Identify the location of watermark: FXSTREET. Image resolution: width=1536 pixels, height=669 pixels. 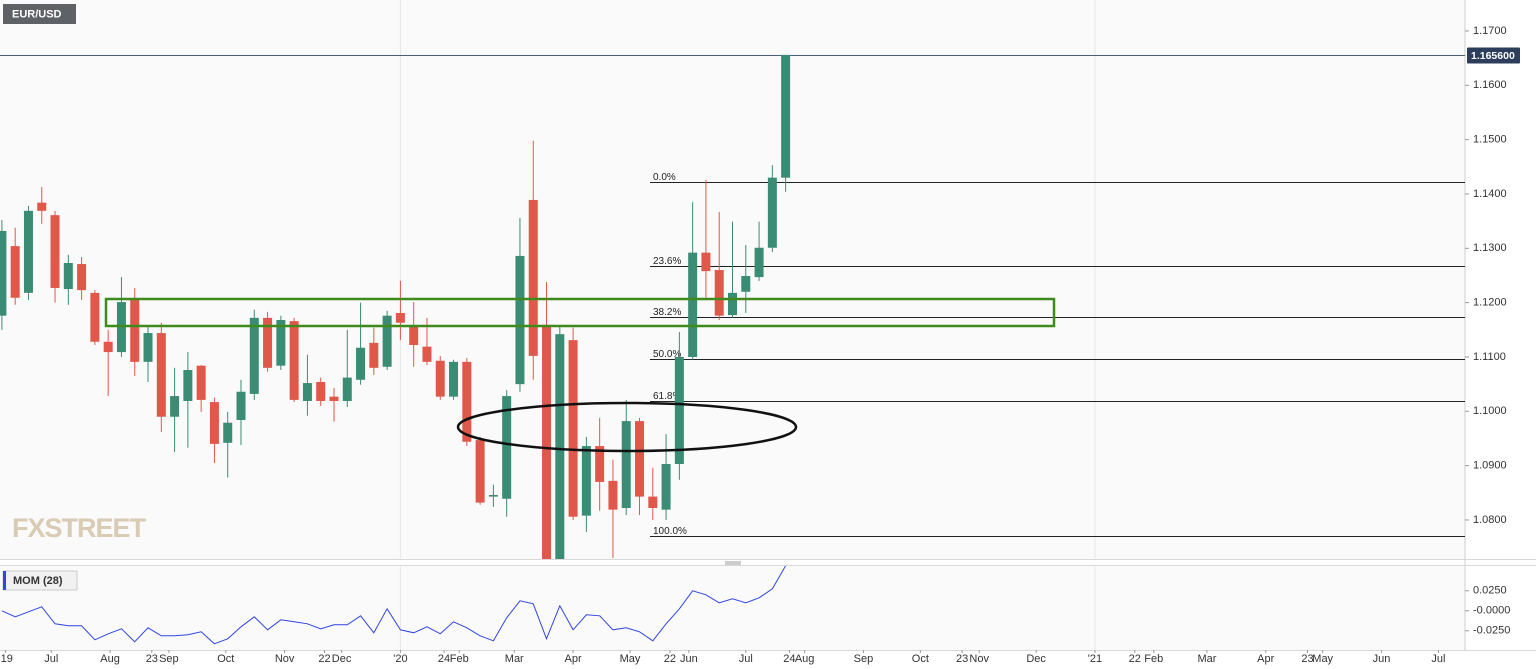
(79, 528).